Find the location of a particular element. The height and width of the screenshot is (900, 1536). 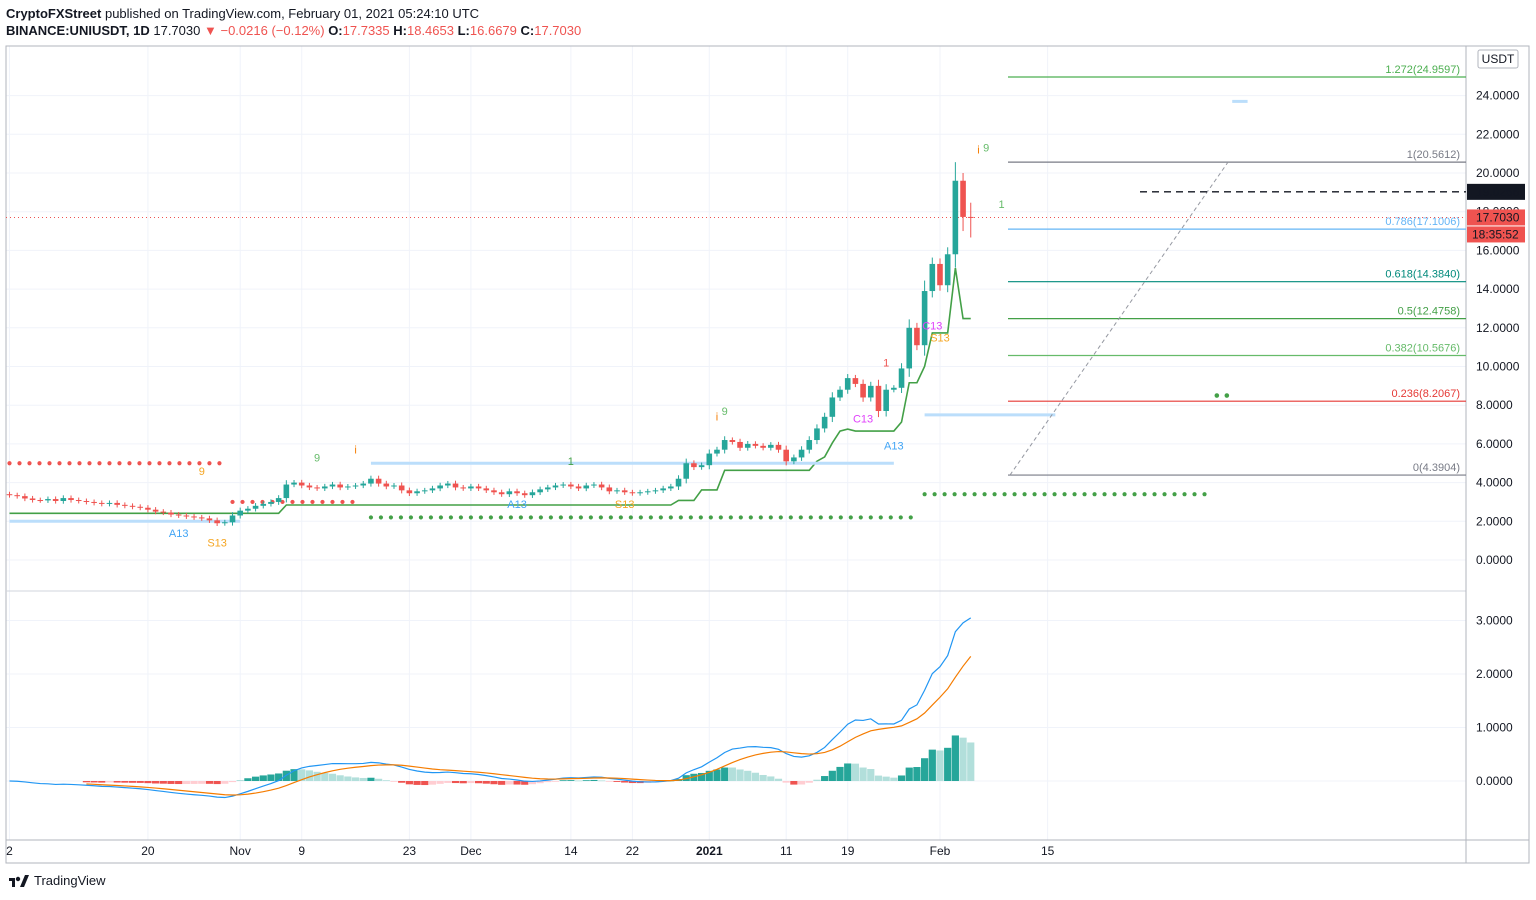

macd-line is located at coordinates (490, 708).